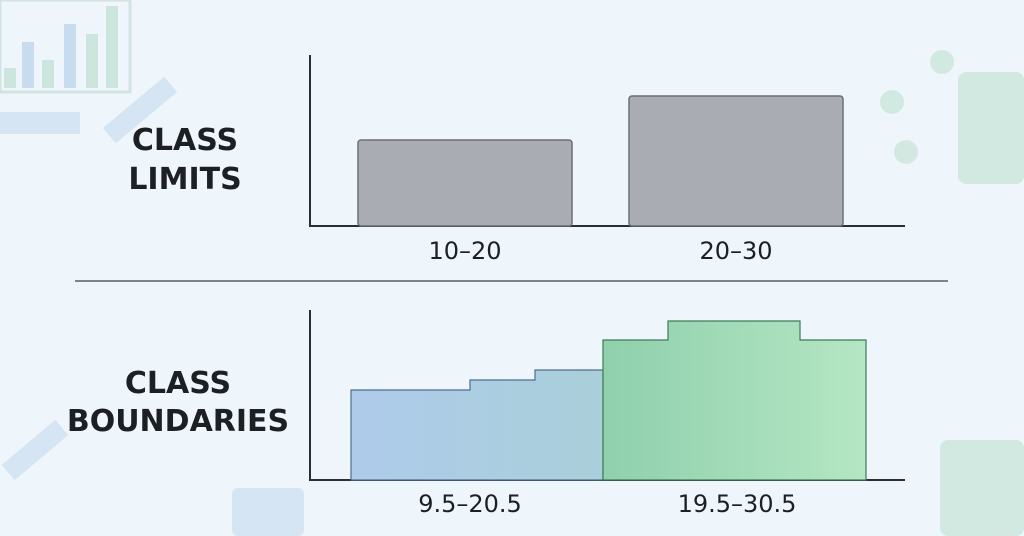  I want to click on category-label: 10–20, so click(464, 251).